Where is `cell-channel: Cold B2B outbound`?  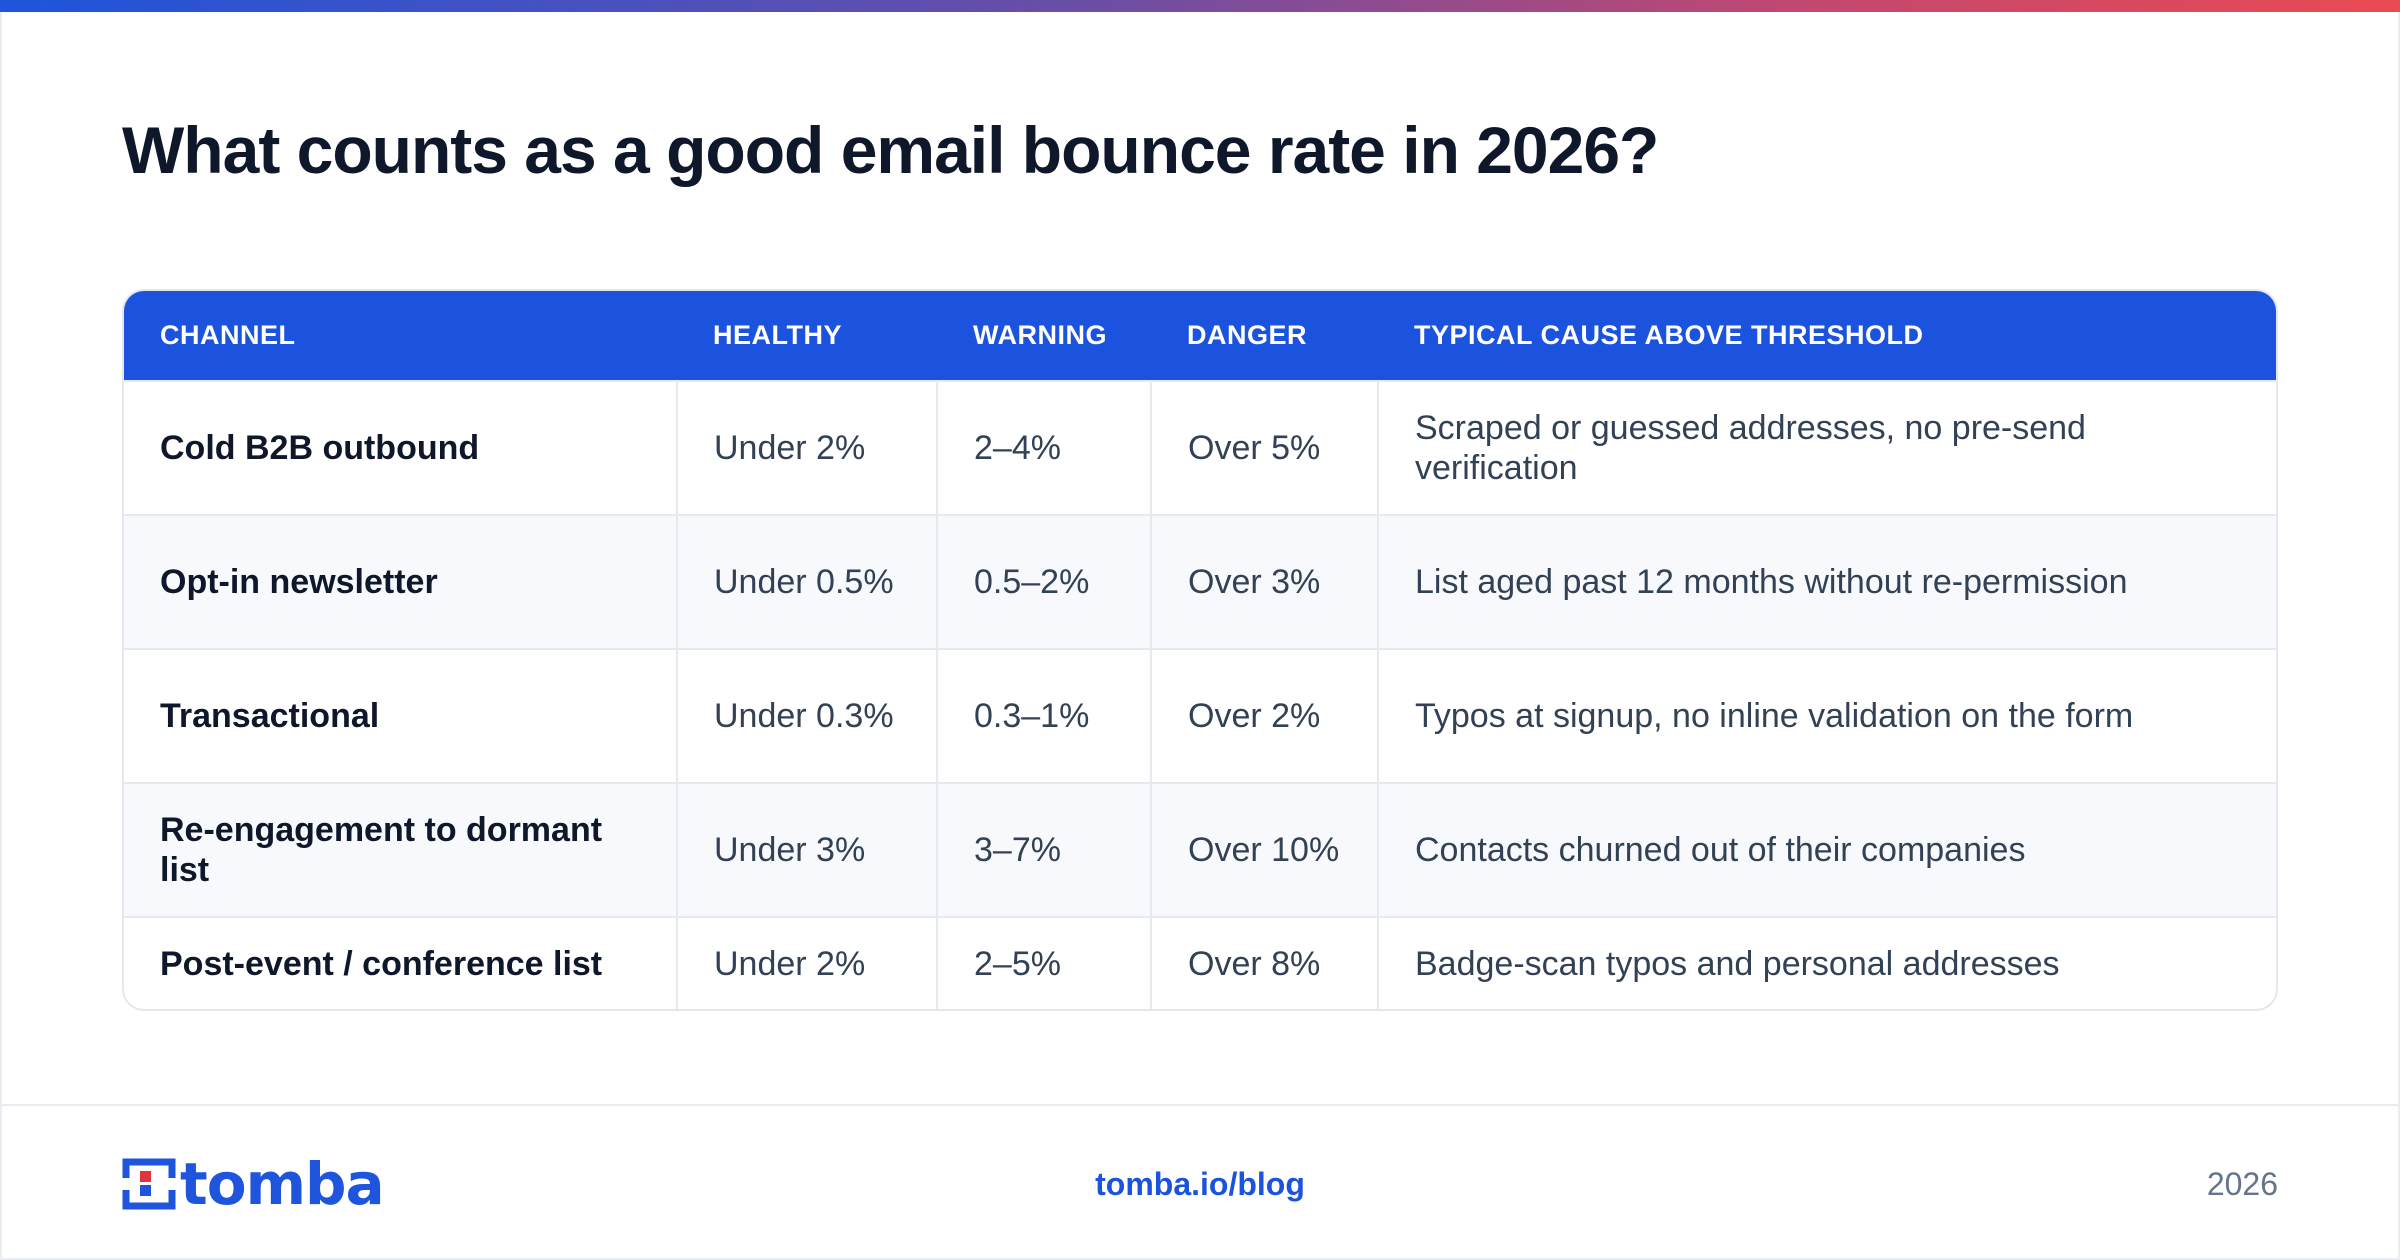
cell-channel: Cold B2B outbound is located at coordinates (400, 447).